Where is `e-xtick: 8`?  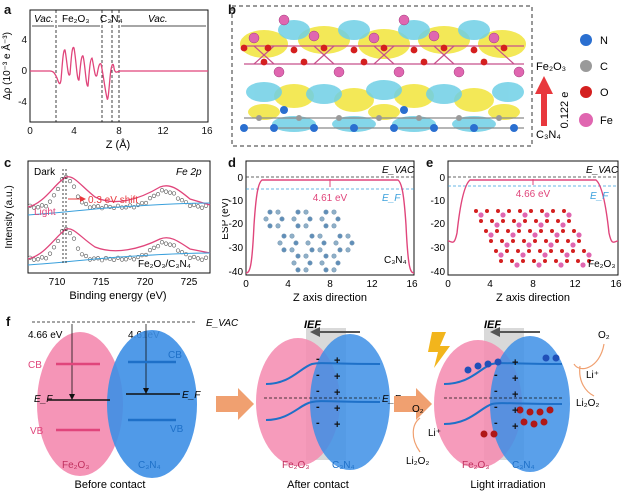
e-xtick: 8 is located at coordinates (533, 284).